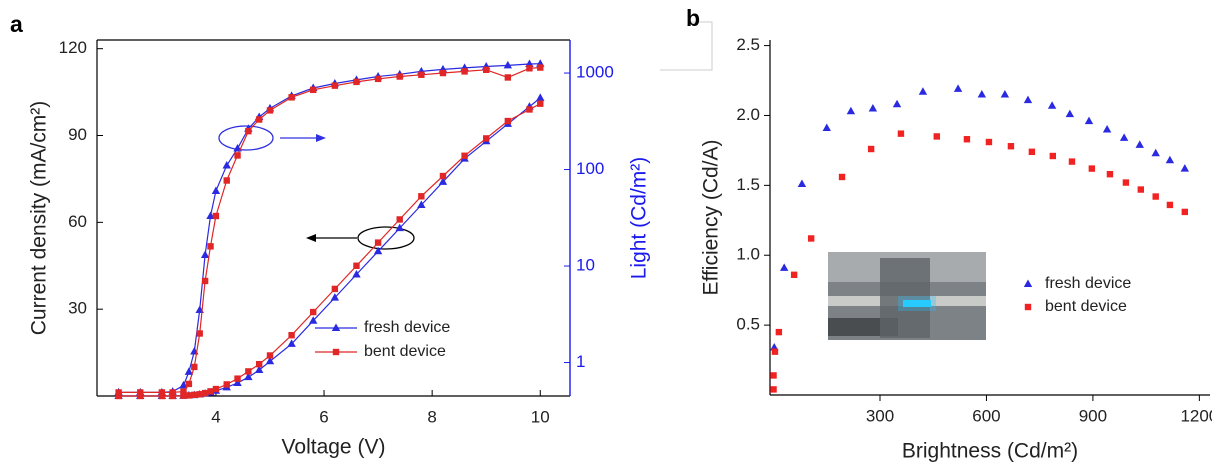 Image resolution: width=1212 pixels, height=467 pixels. I want to click on y-tick-label: 2.5, so click(748, 44).